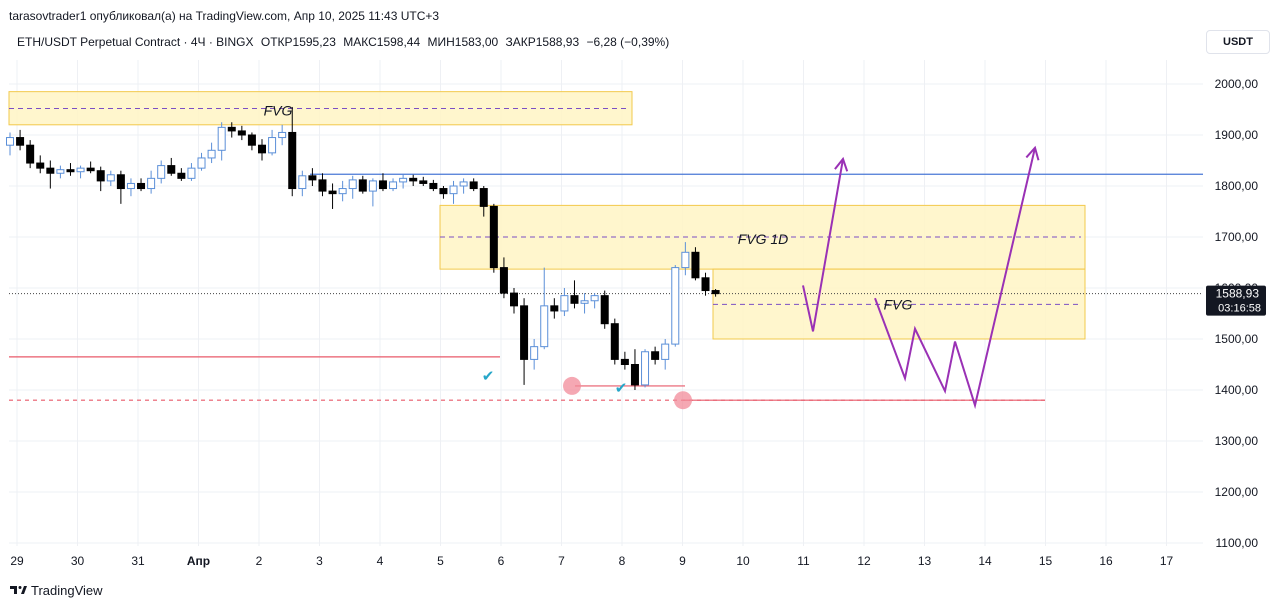 This screenshot has height=606, width=1280. I want to click on low-value: МИН1583,00, so click(463, 42).